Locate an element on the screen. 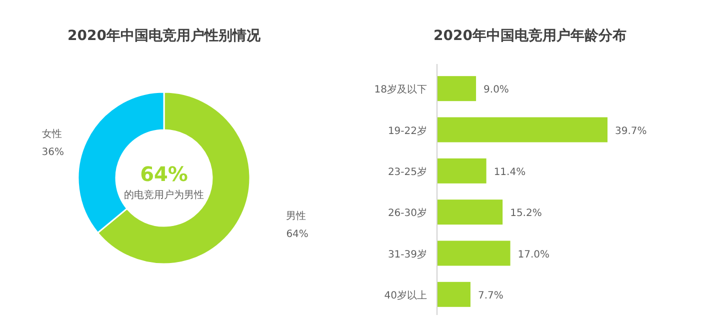  data-label: 7.7% is located at coordinates (491, 296).